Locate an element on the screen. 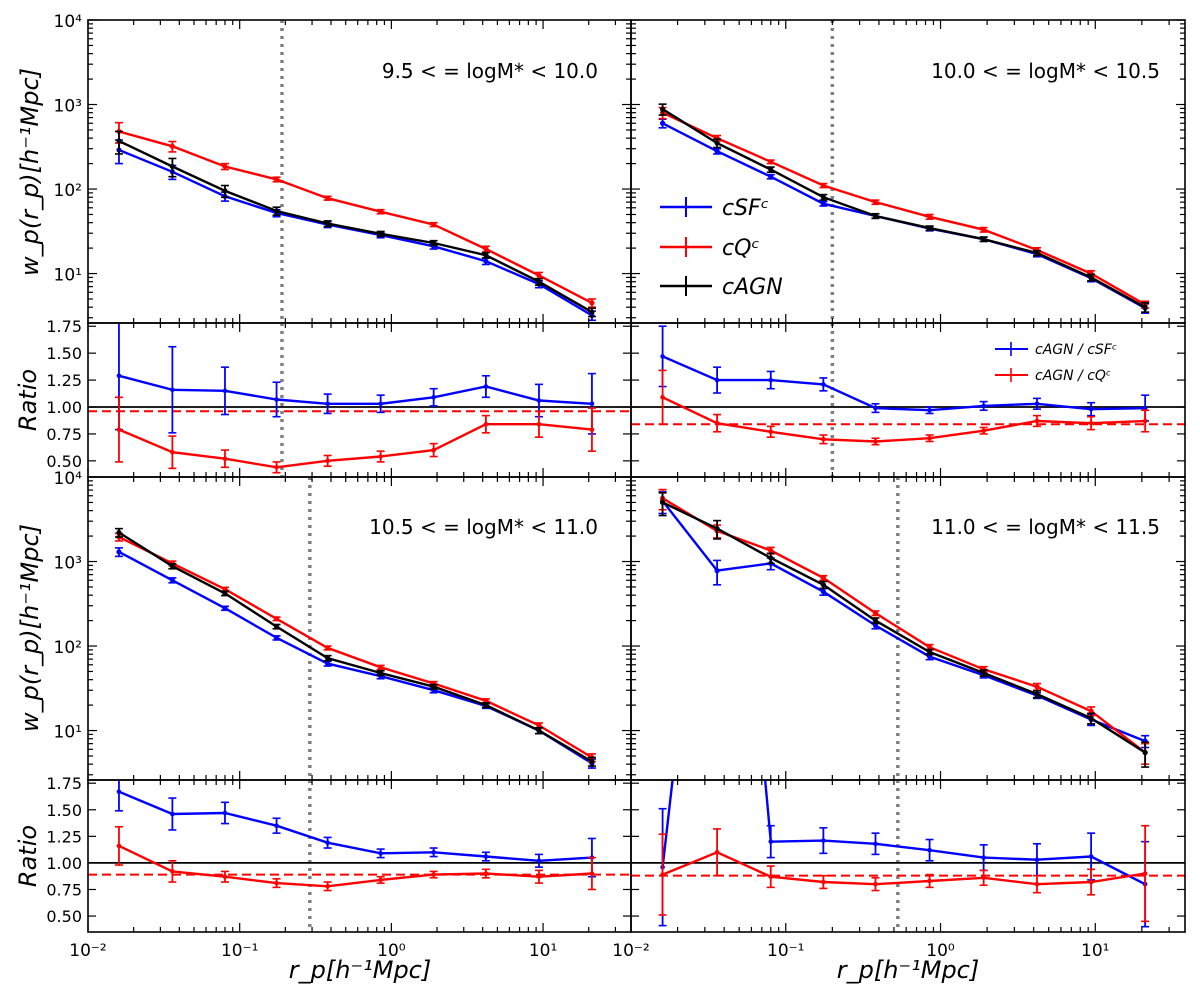 The height and width of the screenshot is (1000, 1200). panel-1-plot-area is located at coordinates (355, 171).